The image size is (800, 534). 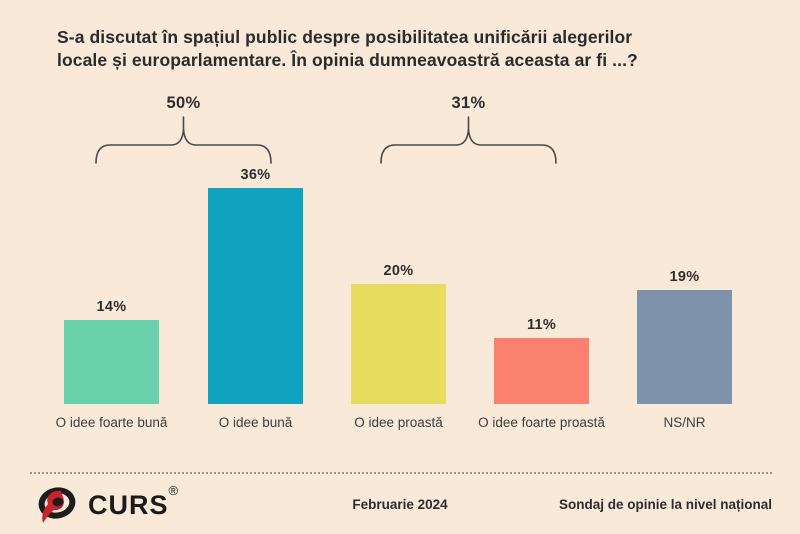 I want to click on bar-category-label: O idee proastă, so click(x=398, y=422).